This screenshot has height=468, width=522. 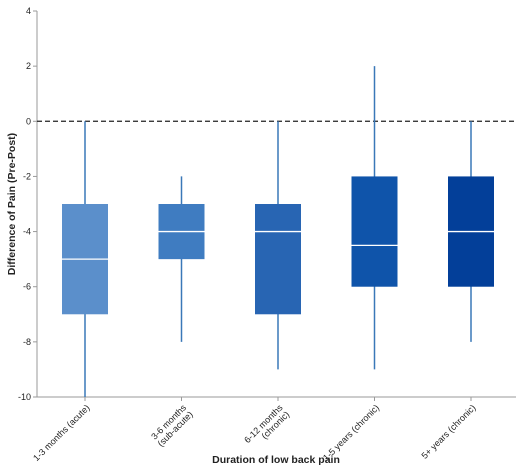 I want to click on x-tick-label: 1-3 months (acute), so click(x=61, y=433).